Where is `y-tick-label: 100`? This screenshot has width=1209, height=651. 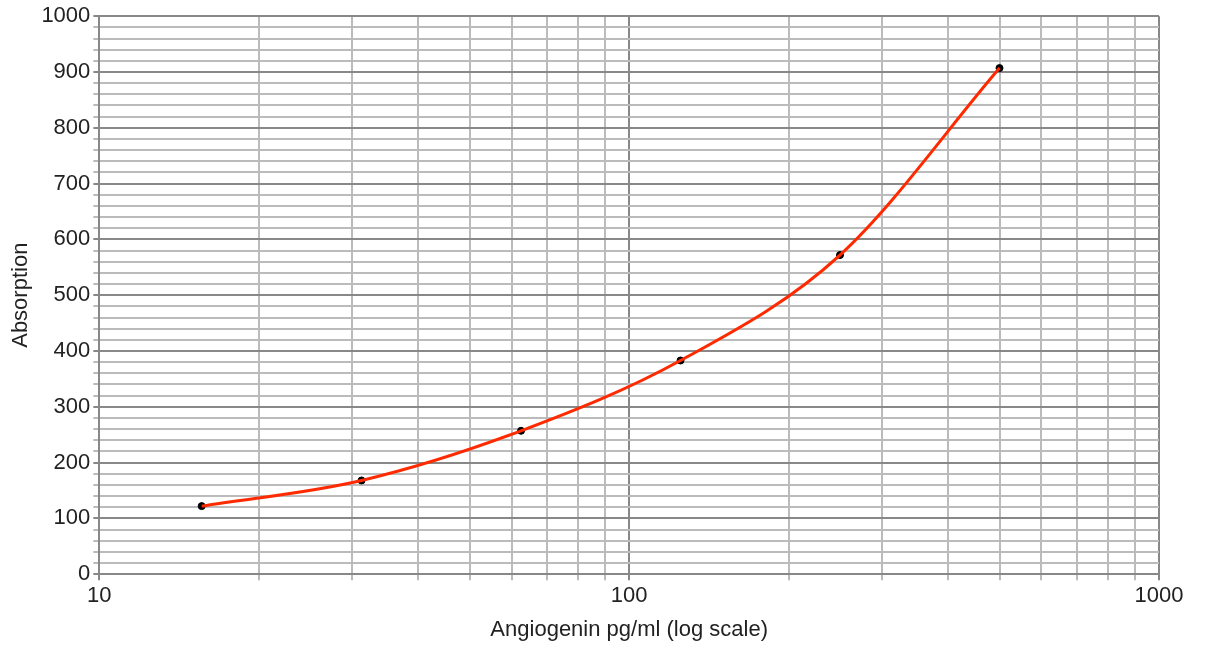 y-tick-label: 100 is located at coordinates (72, 517).